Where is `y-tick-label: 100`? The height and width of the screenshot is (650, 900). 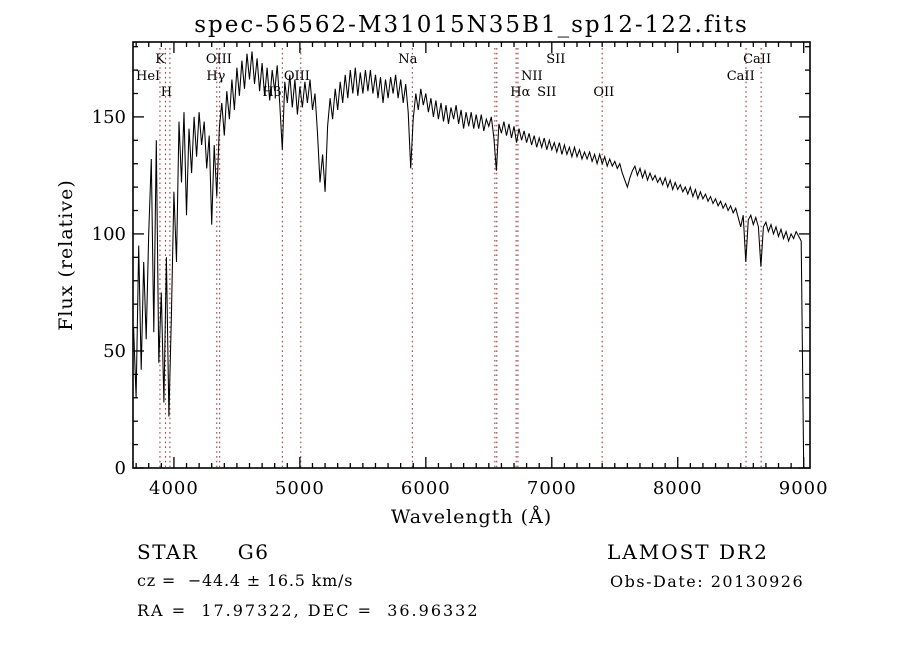
y-tick-label: 100 is located at coordinates (109, 234).